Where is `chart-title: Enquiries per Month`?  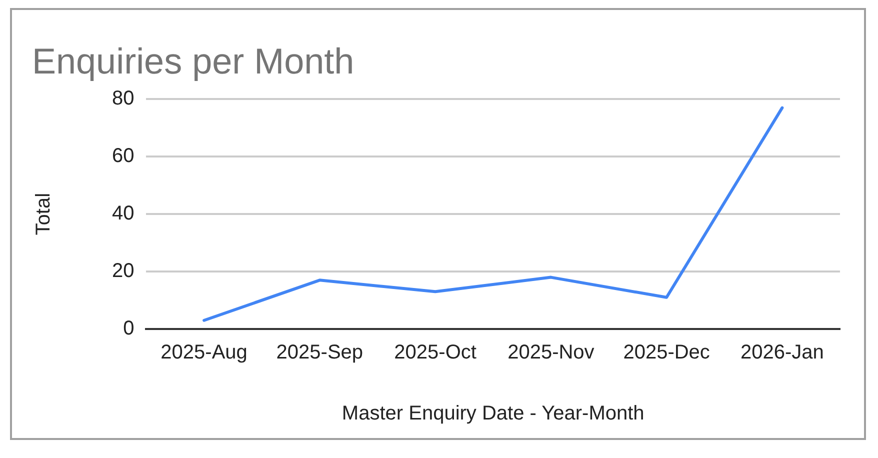
chart-title: Enquiries per Month is located at coordinates (193, 61).